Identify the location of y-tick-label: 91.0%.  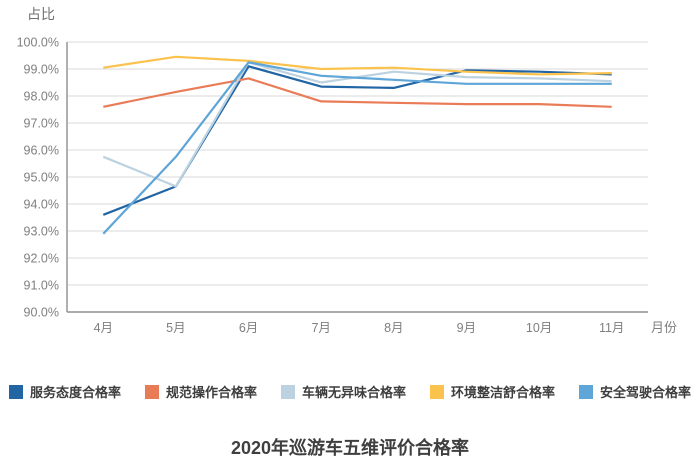
(41, 286).